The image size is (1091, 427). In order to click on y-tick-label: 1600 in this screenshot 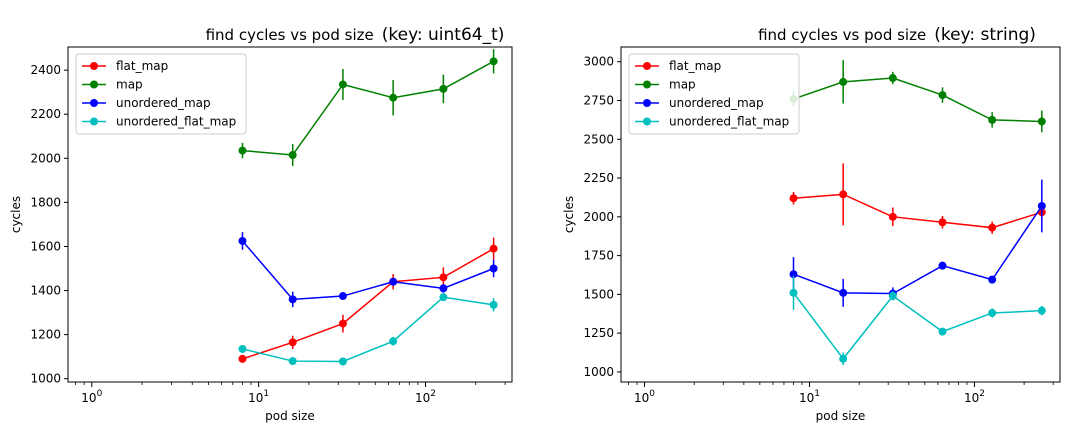, I will do `click(45, 246)`.